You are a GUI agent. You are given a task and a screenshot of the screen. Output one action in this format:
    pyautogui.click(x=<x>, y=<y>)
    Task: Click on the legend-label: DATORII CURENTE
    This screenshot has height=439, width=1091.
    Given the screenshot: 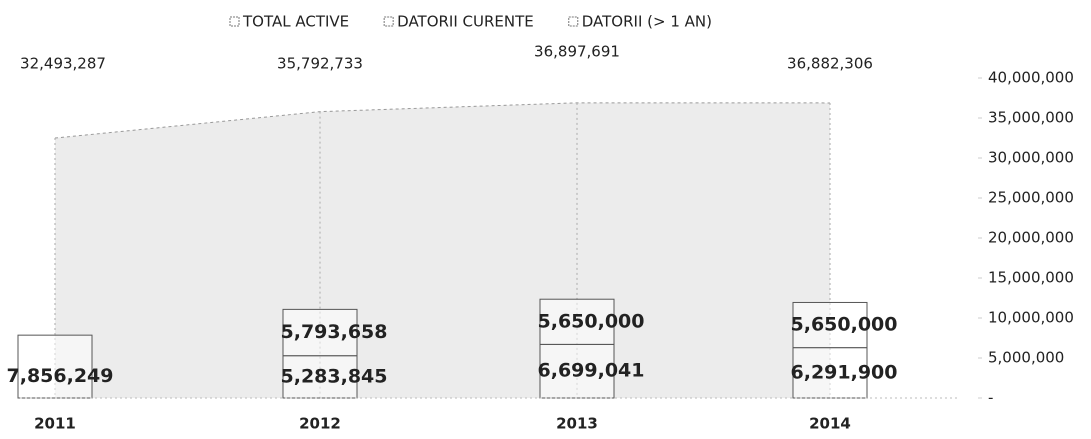 What is the action you would take?
    pyautogui.click(x=465, y=22)
    